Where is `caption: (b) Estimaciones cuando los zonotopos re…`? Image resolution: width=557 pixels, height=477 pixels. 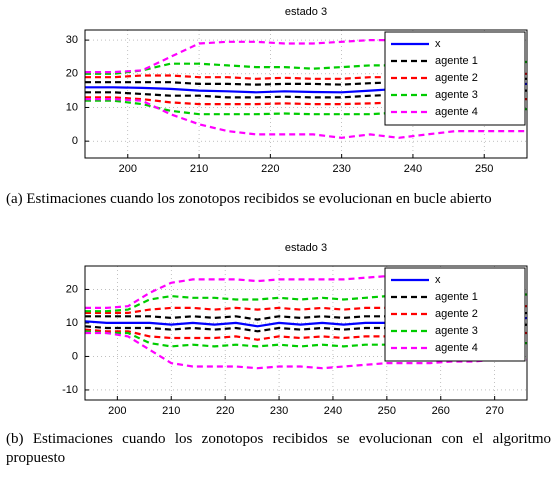 caption: (b) Estimaciones cuando los zonotopos re… is located at coordinates (278, 448).